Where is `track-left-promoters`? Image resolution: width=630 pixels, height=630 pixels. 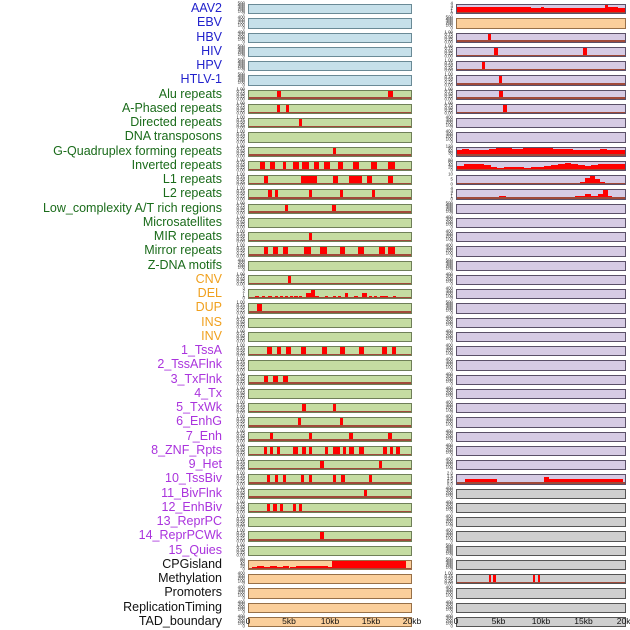
track-left-promoters is located at coordinates (330, 593).